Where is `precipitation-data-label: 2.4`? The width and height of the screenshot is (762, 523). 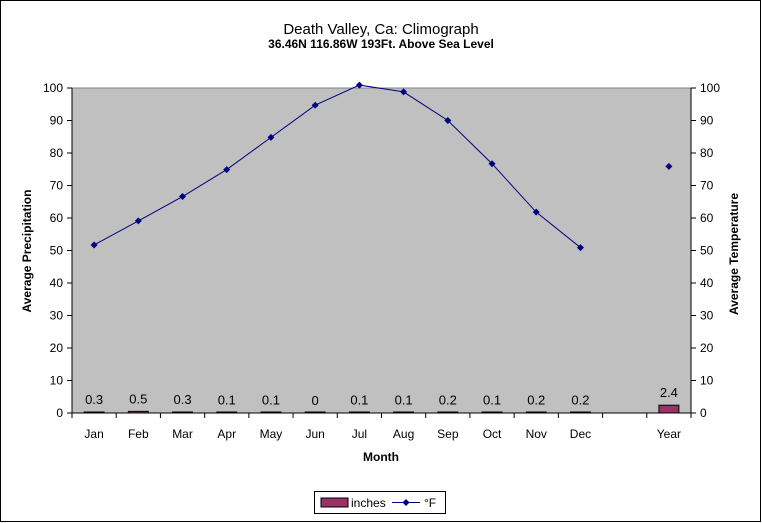 precipitation-data-label: 2.4 is located at coordinates (669, 392).